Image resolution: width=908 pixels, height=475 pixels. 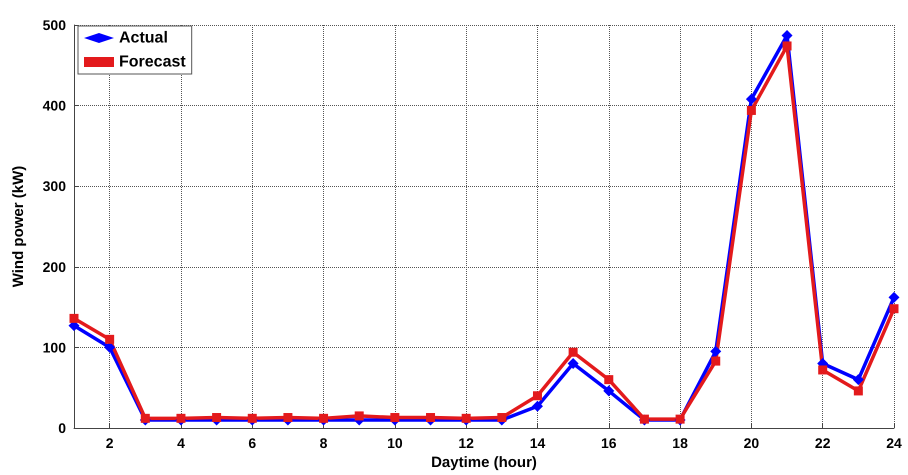 I want to click on x-tick-label: 4, so click(x=181, y=443).